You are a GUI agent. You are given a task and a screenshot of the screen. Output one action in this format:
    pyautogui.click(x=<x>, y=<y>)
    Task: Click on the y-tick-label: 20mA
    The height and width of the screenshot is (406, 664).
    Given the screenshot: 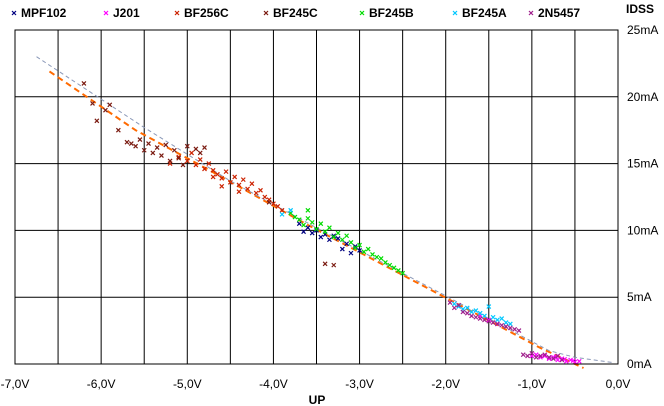 What is the action you would take?
    pyautogui.click(x=642, y=97)
    